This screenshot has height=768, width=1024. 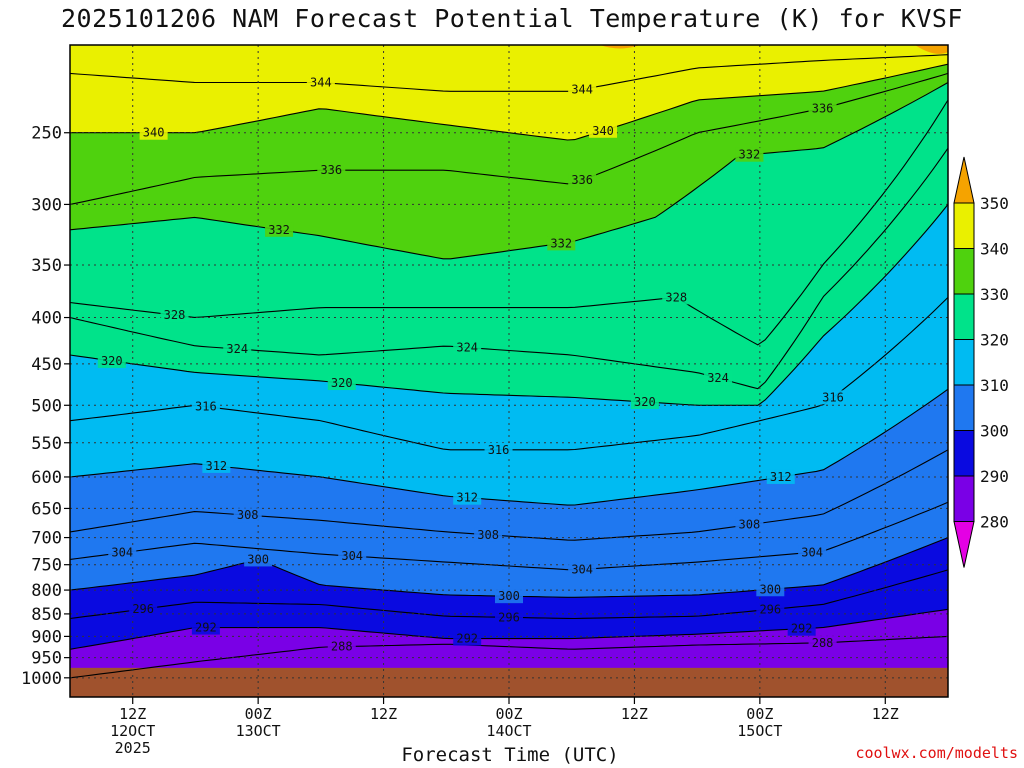 What do you see at coordinates (994, 340) in the screenshot?
I see `colorbar-label: 320` at bounding box center [994, 340].